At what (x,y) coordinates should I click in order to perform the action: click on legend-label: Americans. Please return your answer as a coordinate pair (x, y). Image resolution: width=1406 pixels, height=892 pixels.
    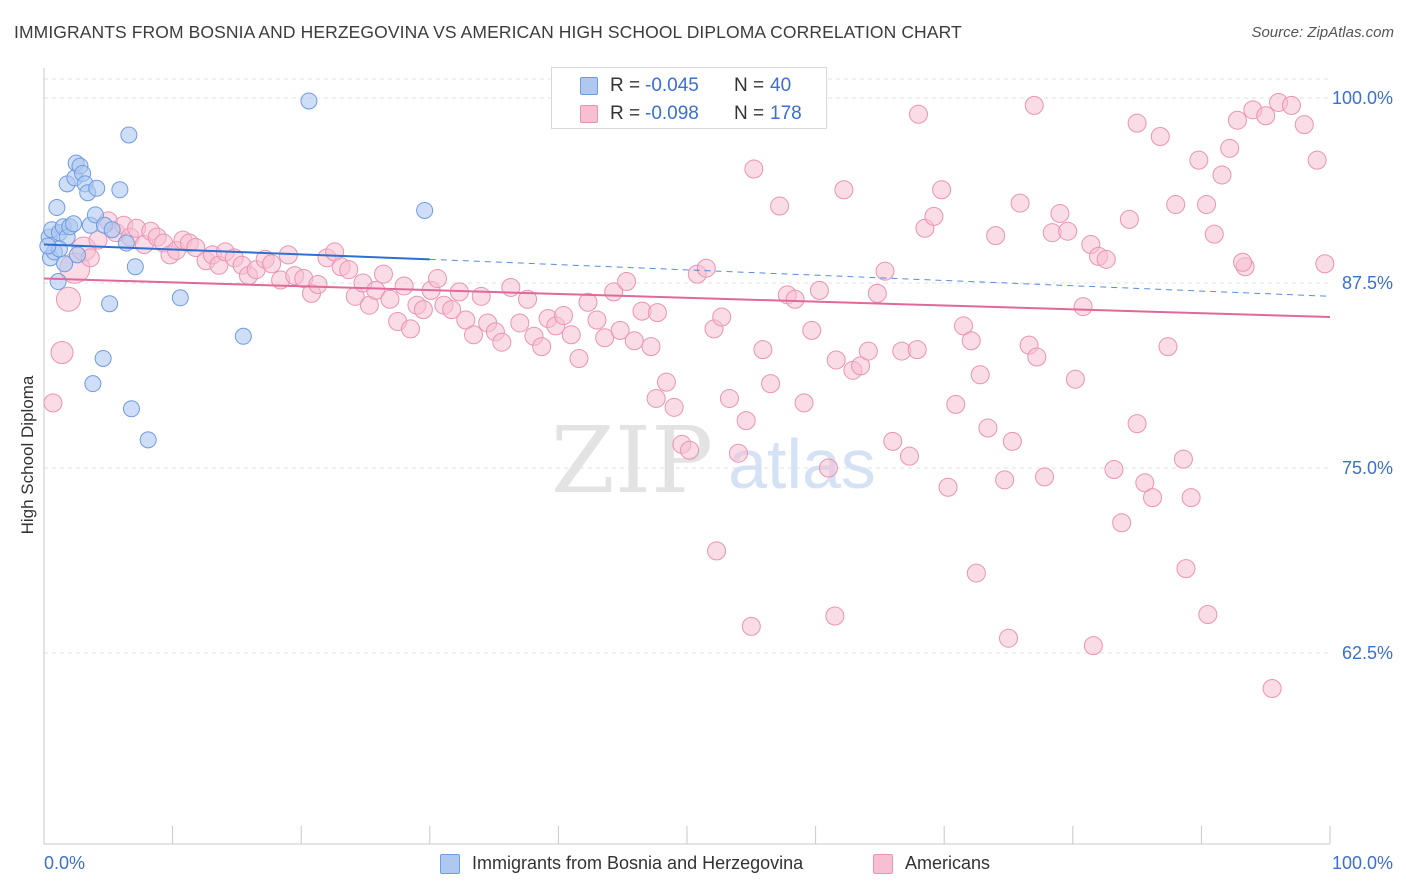
    Looking at the image, I should click on (948, 863).